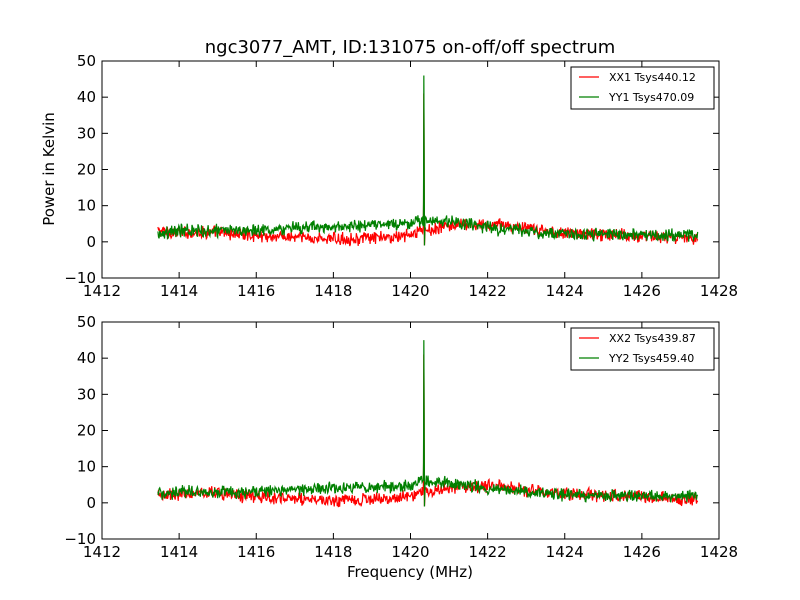 This screenshot has height=600, width=800. Describe the element at coordinates (652, 77) in the screenshot. I see `legend-label: XX1 Tsys440.12` at that location.